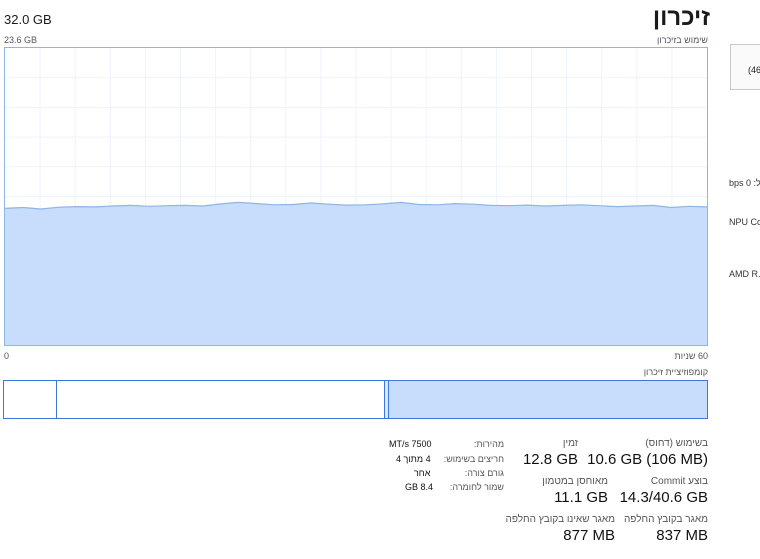 The image size is (760, 559). I want to click on stat-cached-label: מאוחסן במטמון, so click(575, 481).